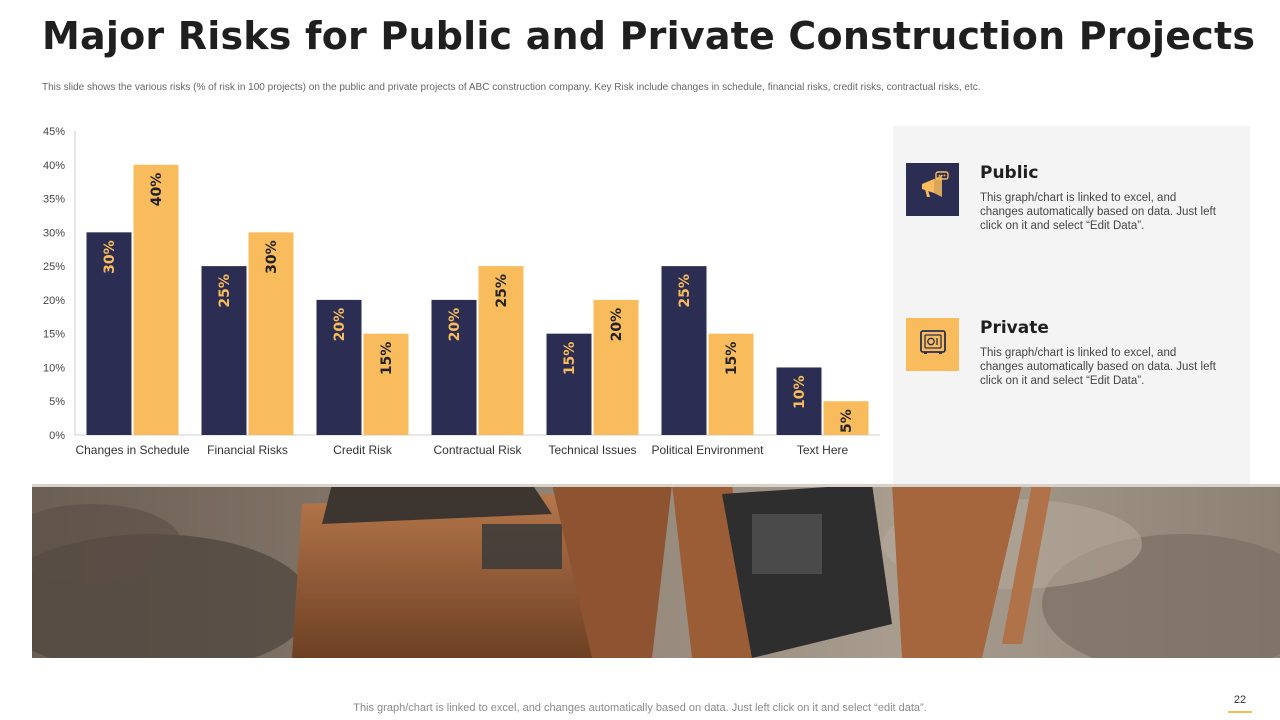  What do you see at coordinates (57, 402) in the screenshot?
I see `y-tick-label: 5%` at bounding box center [57, 402].